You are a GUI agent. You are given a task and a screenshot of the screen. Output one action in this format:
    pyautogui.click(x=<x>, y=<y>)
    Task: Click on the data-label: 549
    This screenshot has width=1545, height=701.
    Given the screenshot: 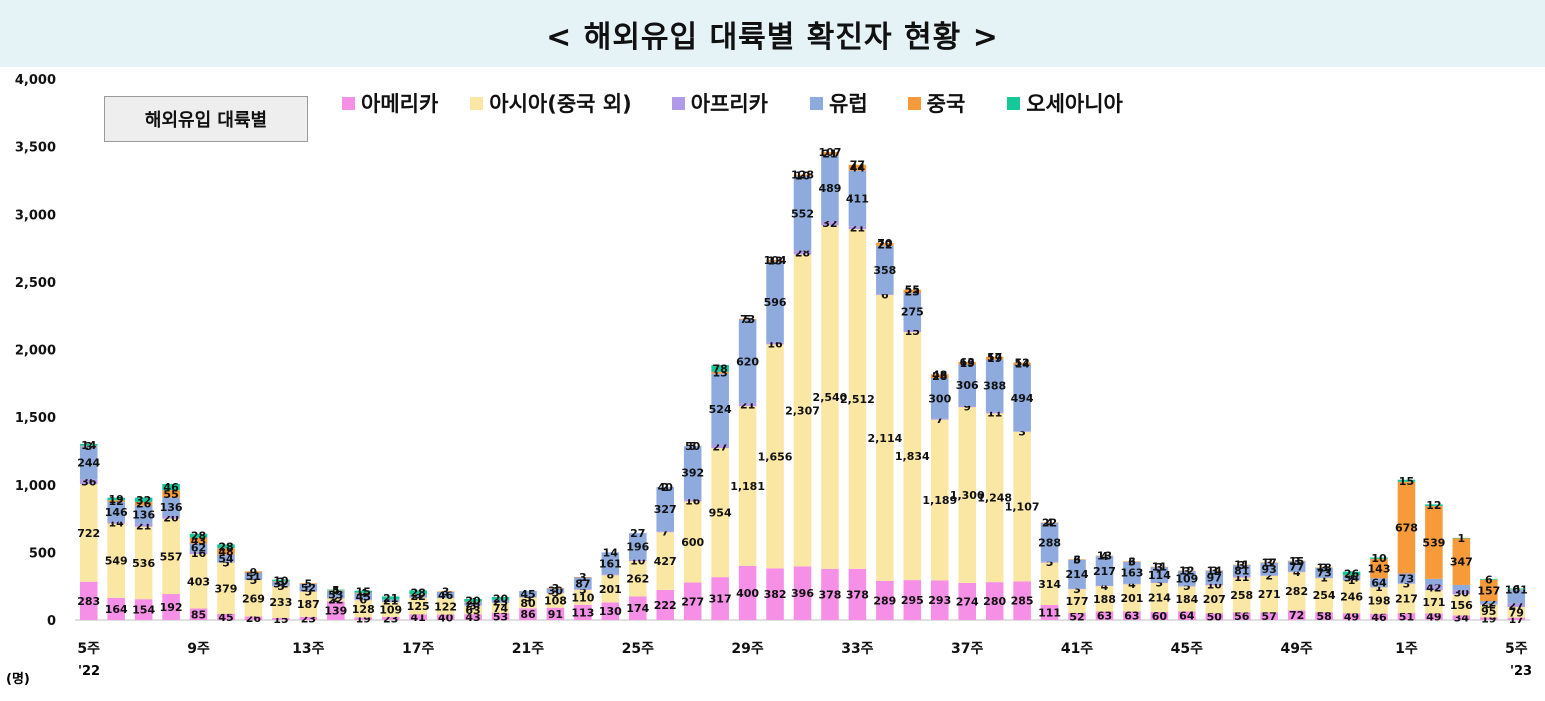 What is the action you would take?
    pyautogui.click(x=116, y=561)
    